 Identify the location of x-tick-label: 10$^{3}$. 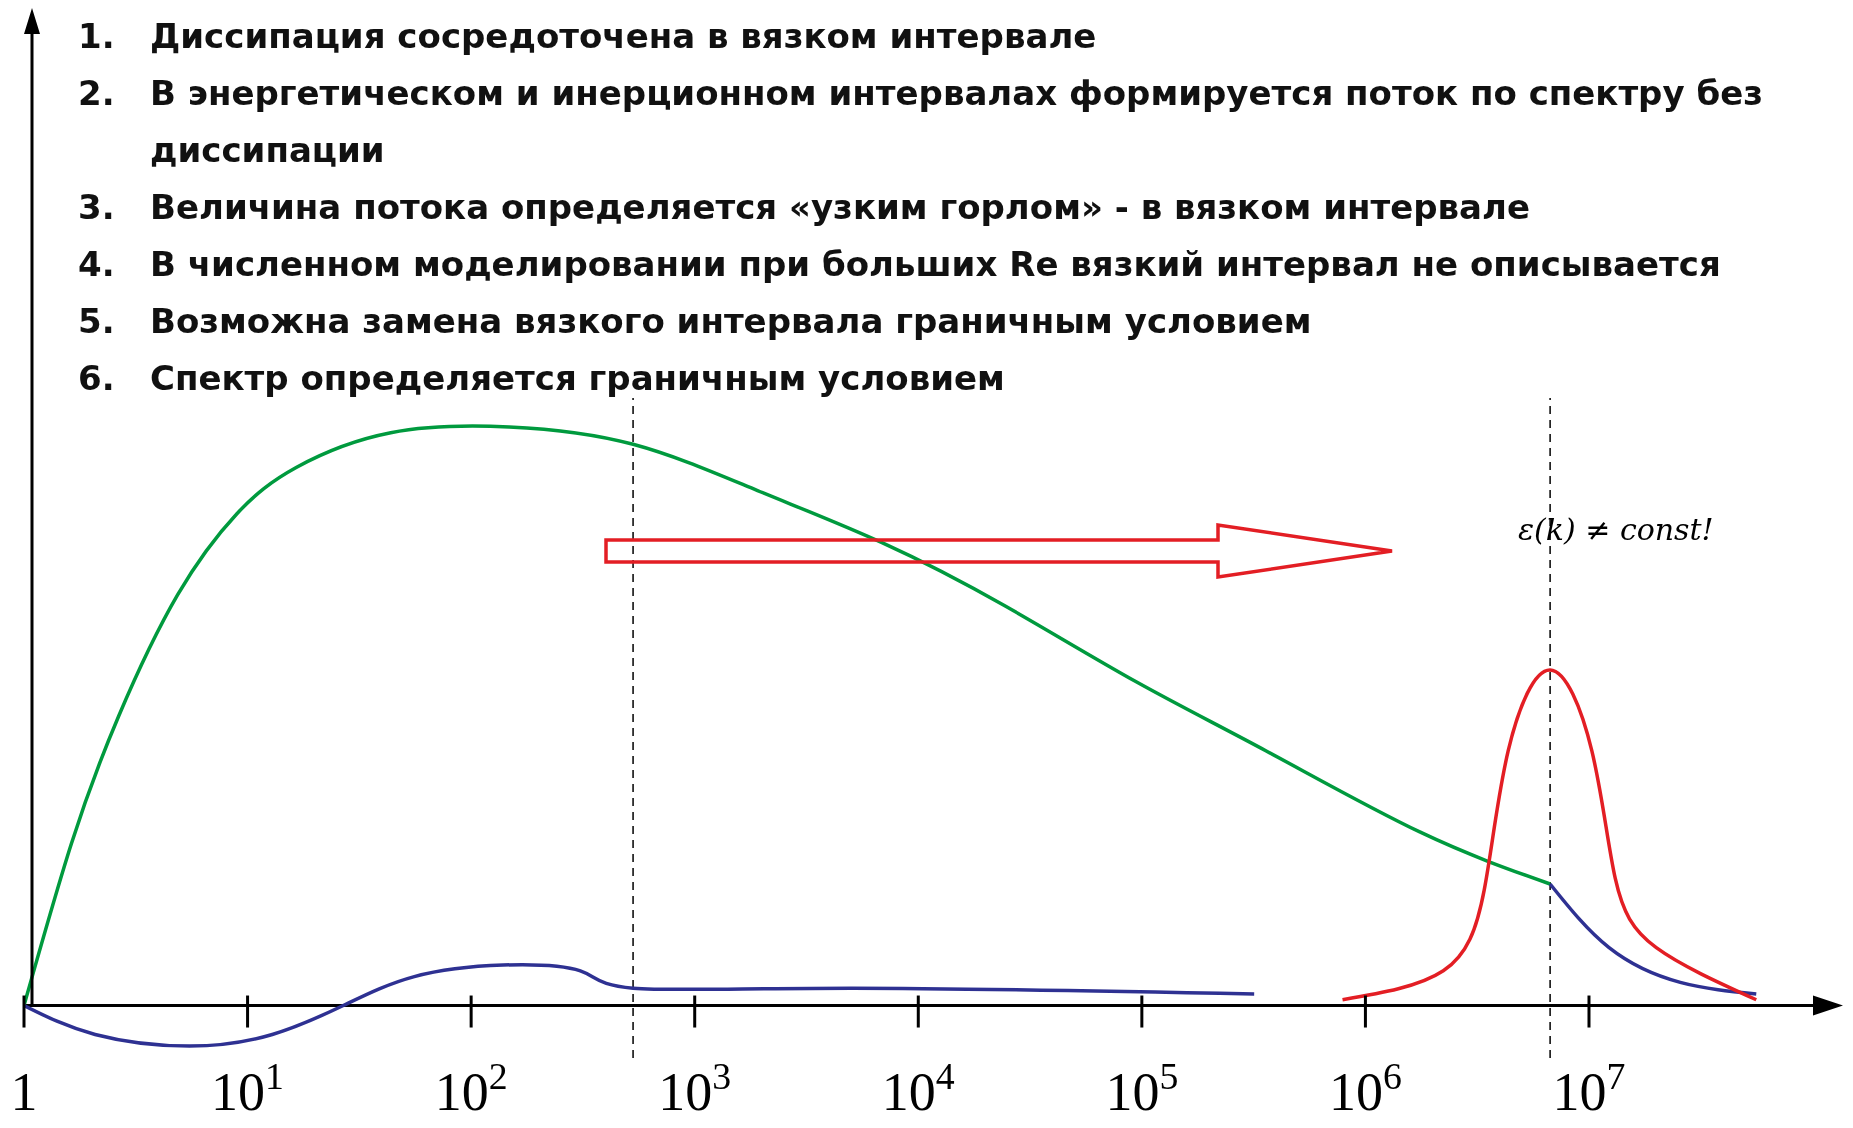
(695, 1088).